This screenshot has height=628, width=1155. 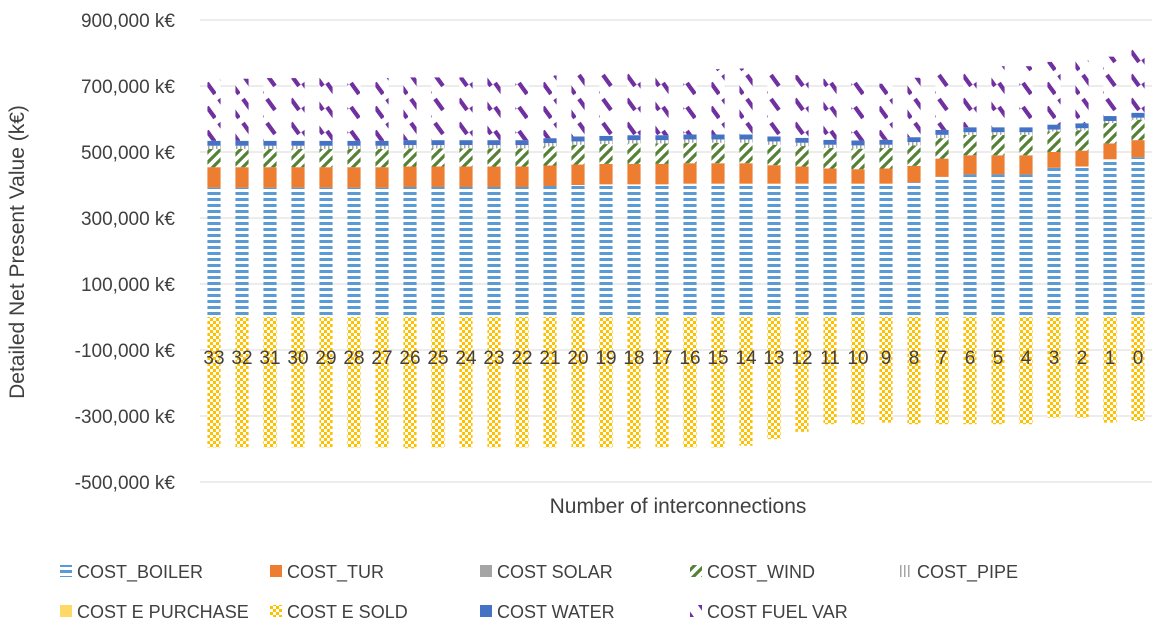 What do you see at coordinates (493, 358) in the screenshot?
I see `x-tick-label: 23` at bounding box center [493, 358].